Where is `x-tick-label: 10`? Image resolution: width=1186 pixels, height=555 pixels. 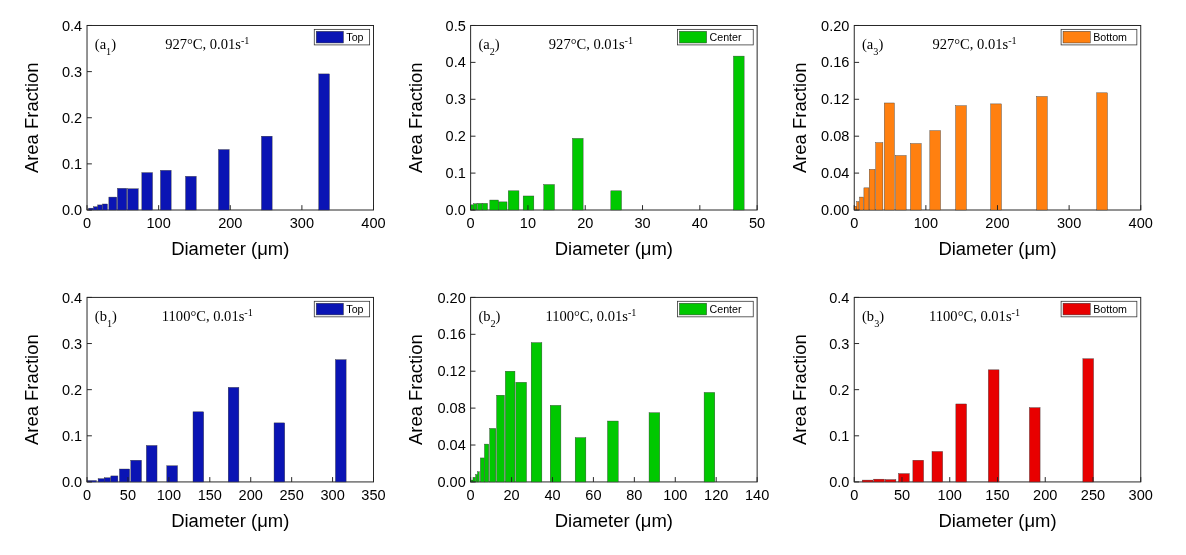
x-tick-label: 10 is located at coordinates (528, 223).